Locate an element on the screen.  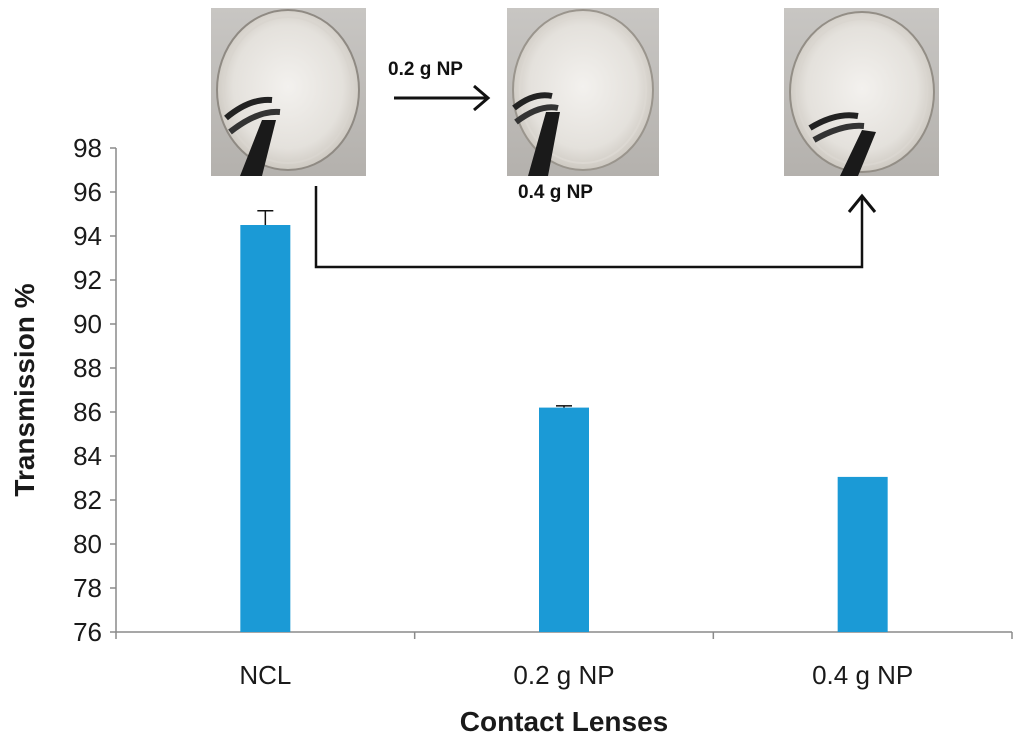
category-label: 0.2 g NP is located at coordinates (563, 675).